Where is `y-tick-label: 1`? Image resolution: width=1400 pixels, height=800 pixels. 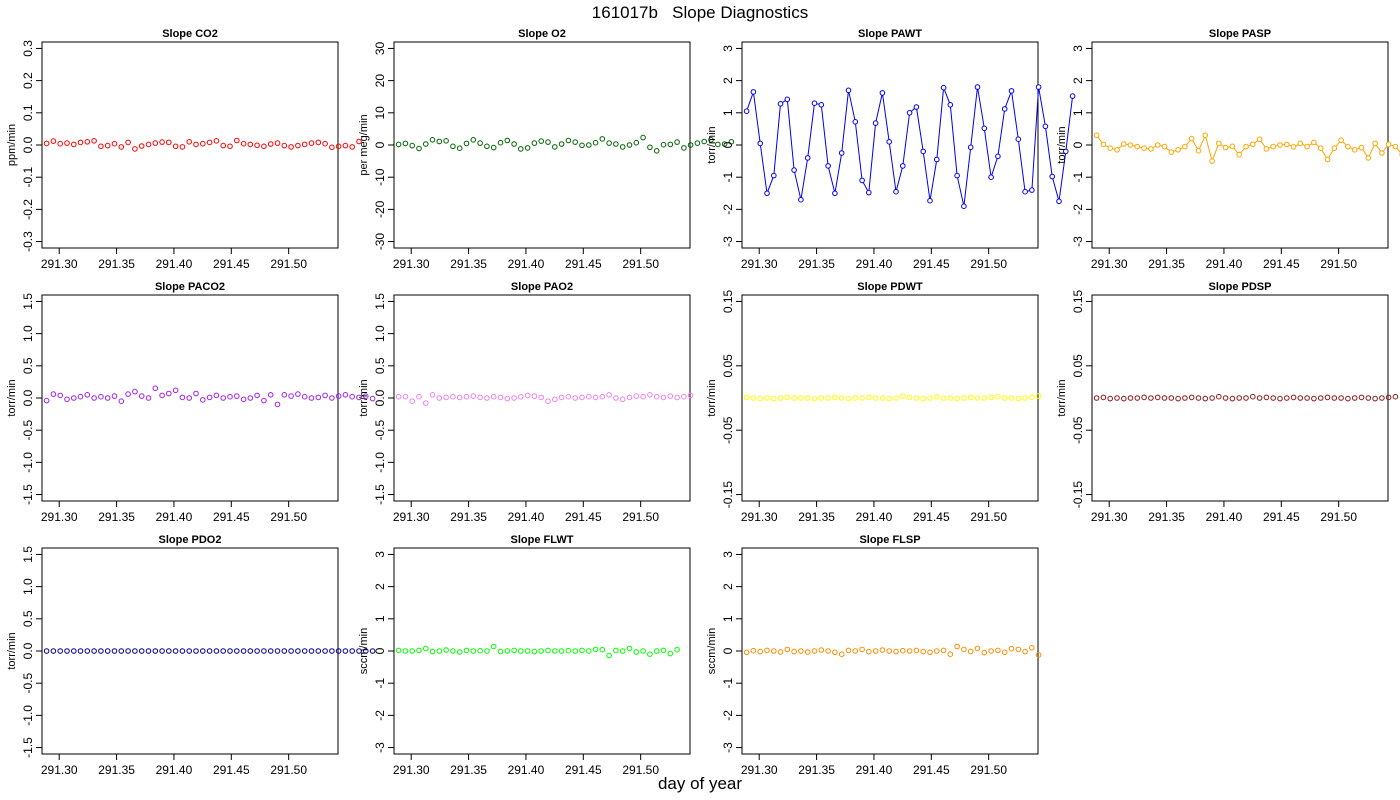 y-tick-label: 1 is located at coordinates (380, 618).